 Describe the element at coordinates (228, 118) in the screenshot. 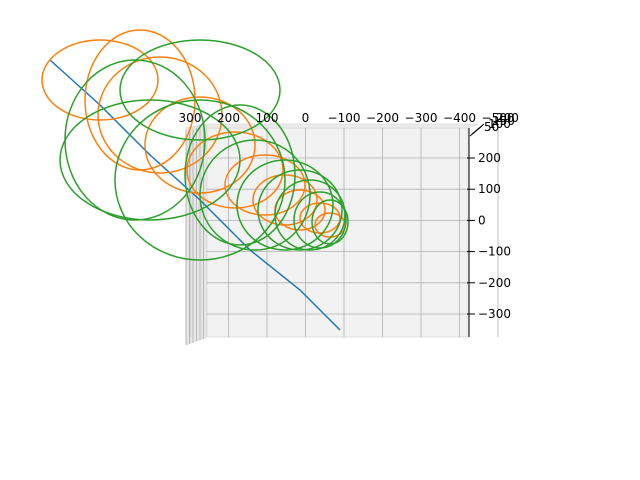

I see `x-tick-label: 200` at that location.